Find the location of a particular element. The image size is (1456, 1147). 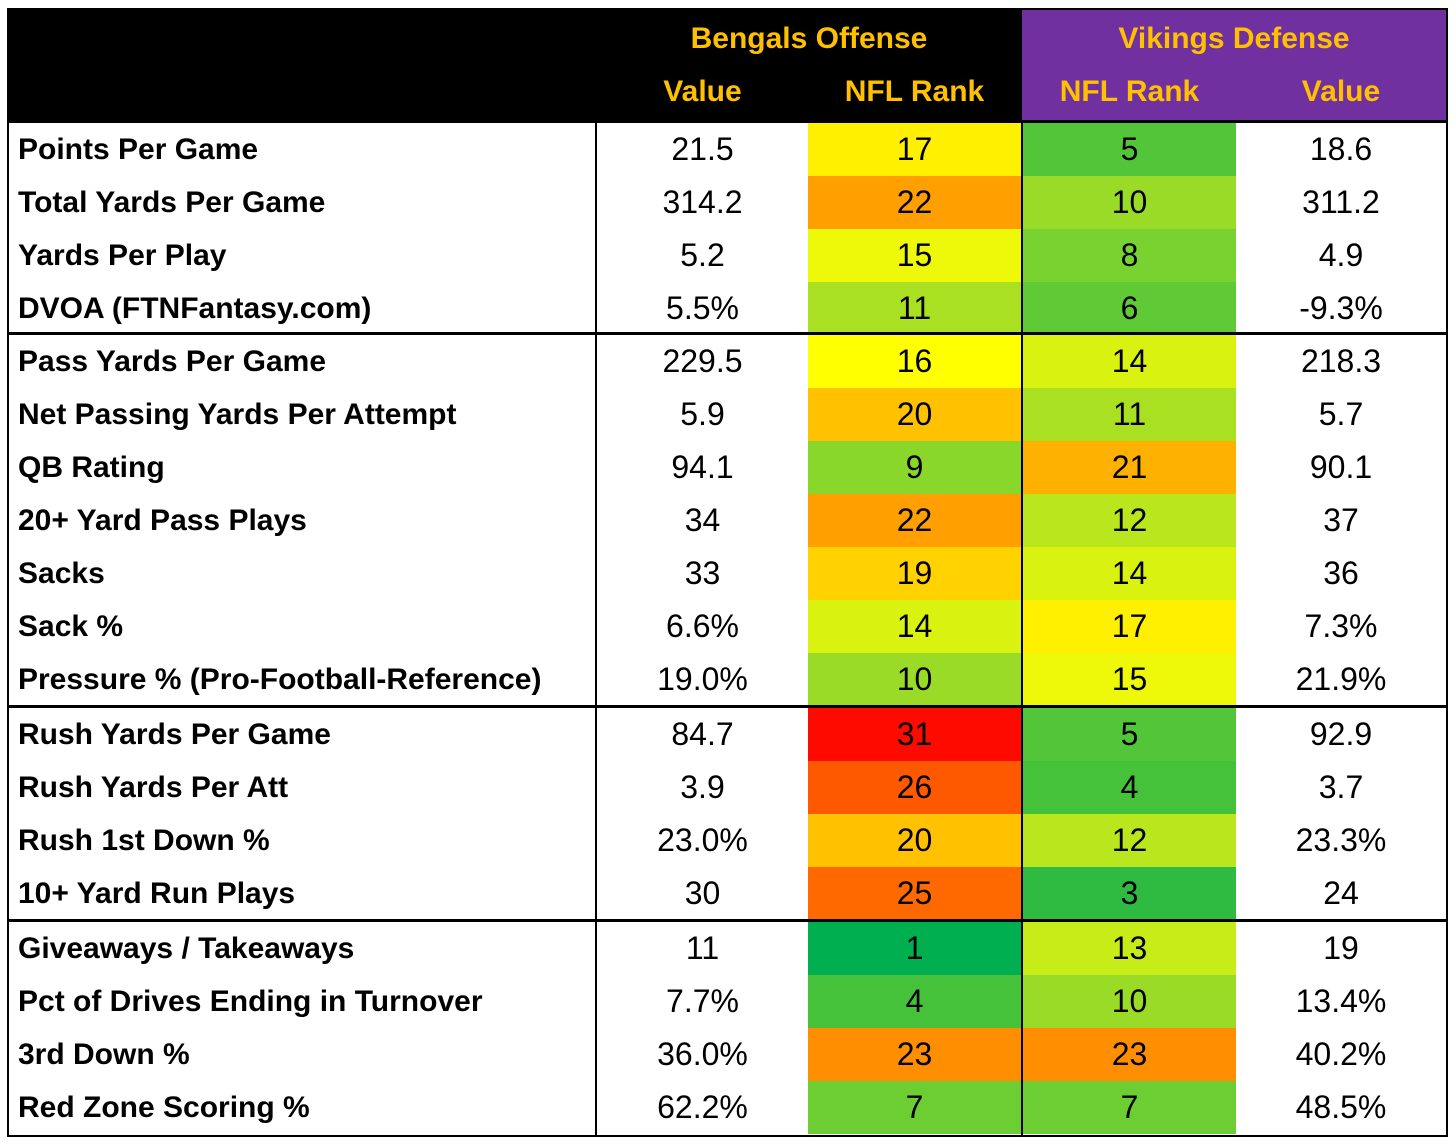

stat-label: Pct of Drives Ending in Turnover is located at coordinates (250, 1001).